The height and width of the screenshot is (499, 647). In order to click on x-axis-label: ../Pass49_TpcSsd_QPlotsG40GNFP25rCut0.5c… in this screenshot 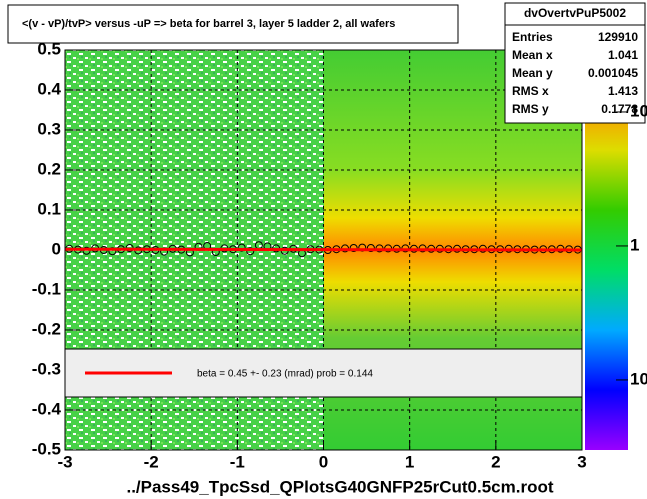, I will do `click(339, 486)`.